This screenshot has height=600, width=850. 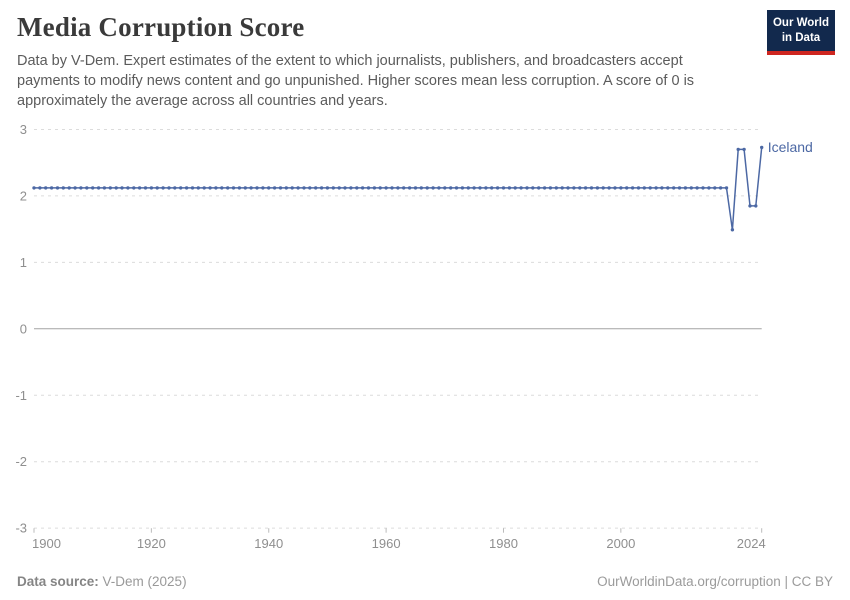 What do you see at coordinates (23, 129) in the screenshot?
I see `y-axis-tick-label: 3` at bounding box center [23, 129].